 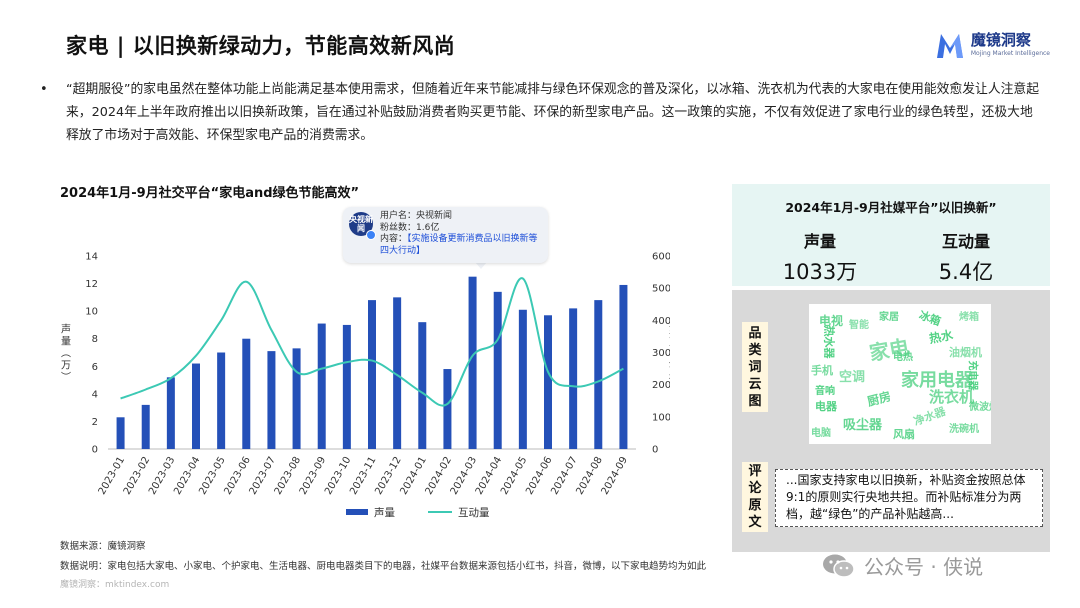 What do you see at coordinates (937, 380) in the screenshot?
I see `cloud-word: 家用电器` at bounding box center [937, 380].